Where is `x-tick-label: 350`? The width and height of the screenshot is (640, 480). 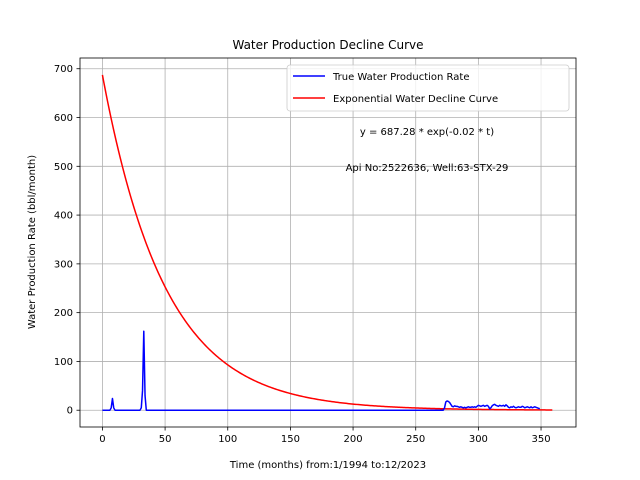
x-tick-label: 350 is located at coordinates (540, 439).